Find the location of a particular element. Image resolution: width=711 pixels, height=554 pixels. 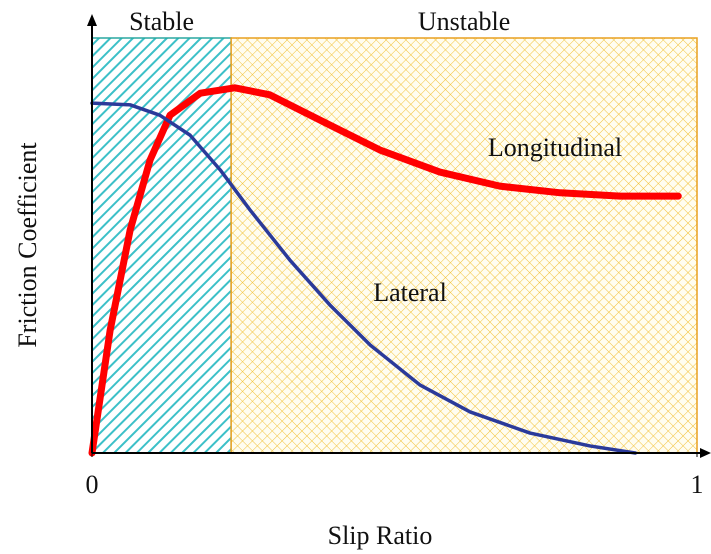

y-axis-arrow is located at coordinates (92, 20).